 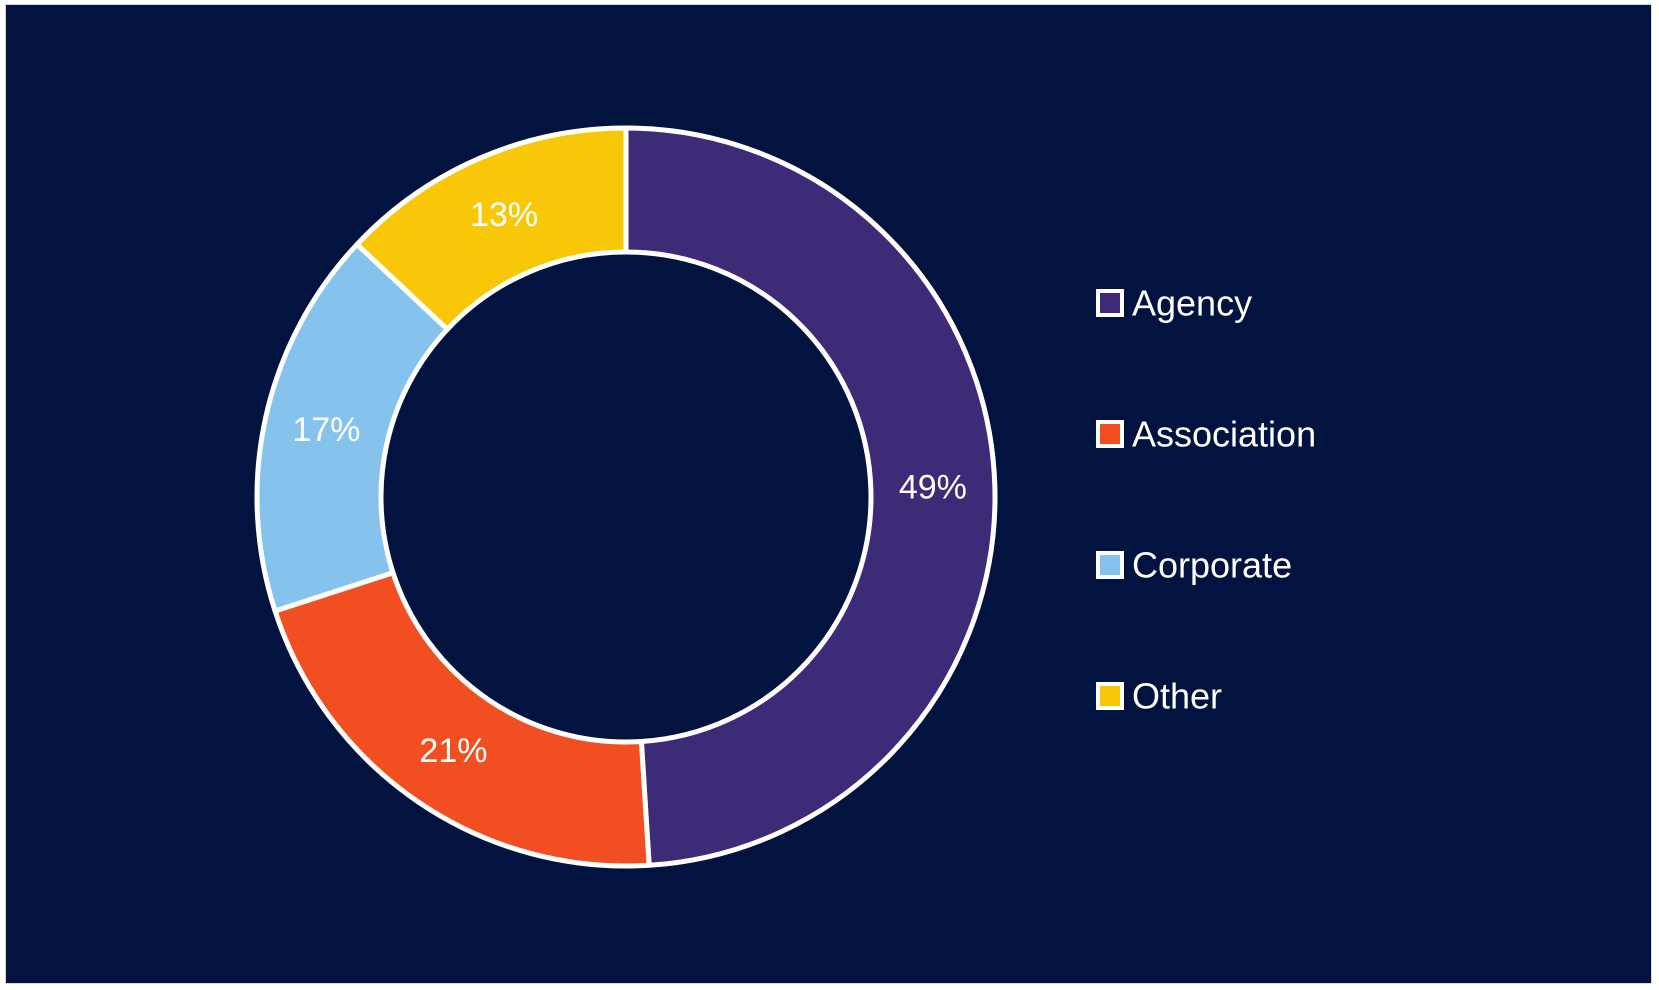 What do you see at coordinates (1192, 303) in the screenshot?
I see `legend-label-agency: Agency` at bounding box center [1192, 303].